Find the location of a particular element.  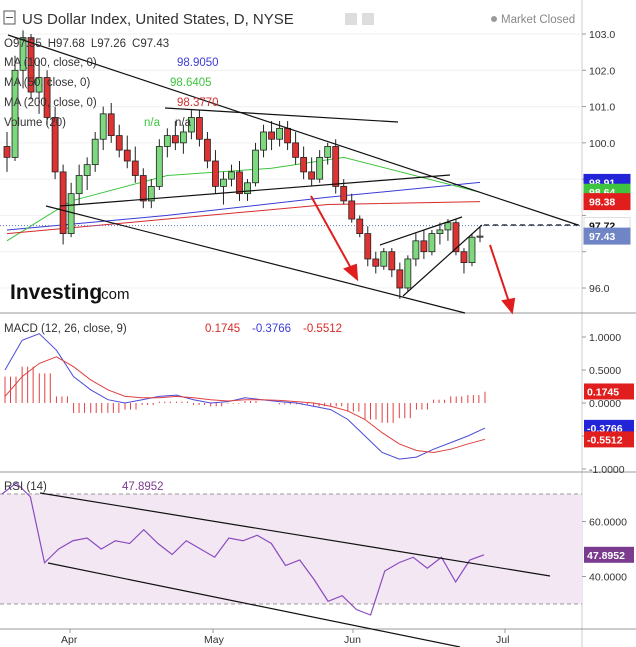

ohlc-readout: O97.35 H97.68 L97.26 C97.43 is located at coordinates (86, 44).